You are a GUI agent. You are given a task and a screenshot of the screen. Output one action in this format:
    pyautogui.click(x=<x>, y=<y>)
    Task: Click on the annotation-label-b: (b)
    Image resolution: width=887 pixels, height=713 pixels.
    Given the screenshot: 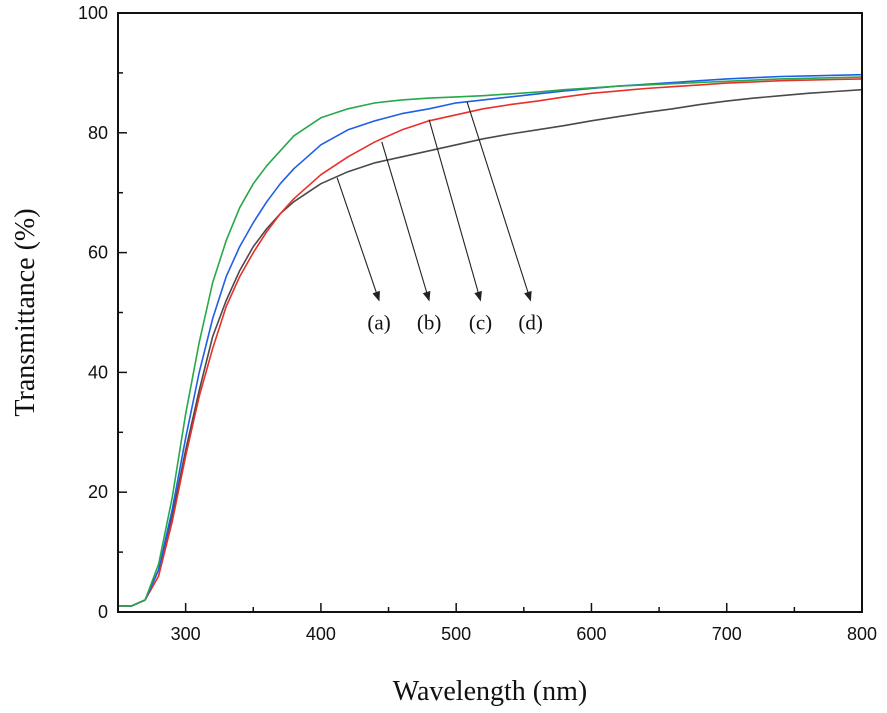 What is the action you would take?
    pyautogui.click(x=429, y=323)
    